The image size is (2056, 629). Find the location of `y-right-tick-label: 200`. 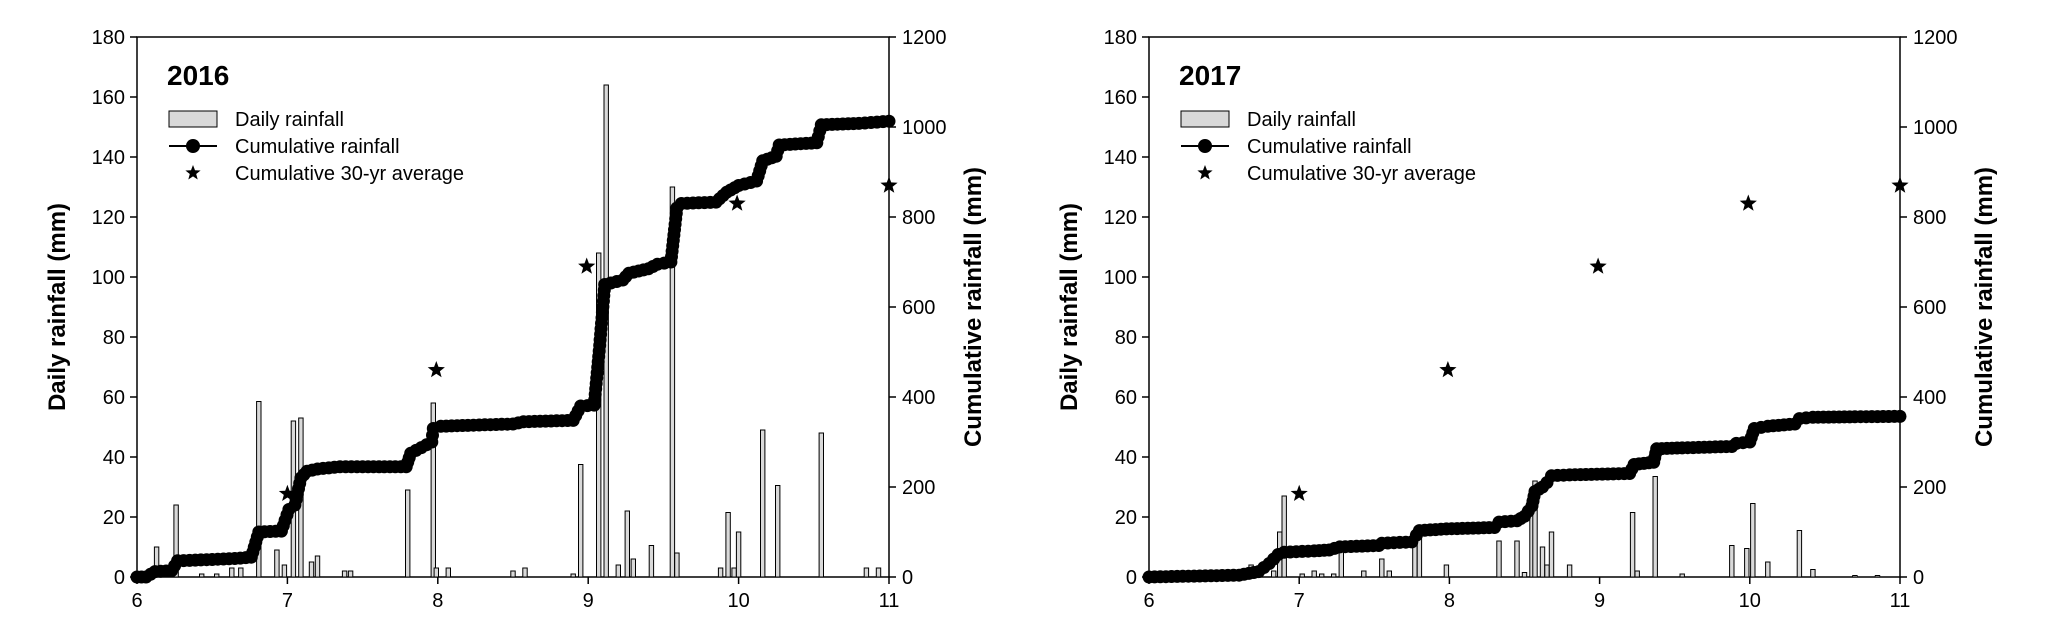

y-right-tick-label: 200 is located at coordinates (918, 488).